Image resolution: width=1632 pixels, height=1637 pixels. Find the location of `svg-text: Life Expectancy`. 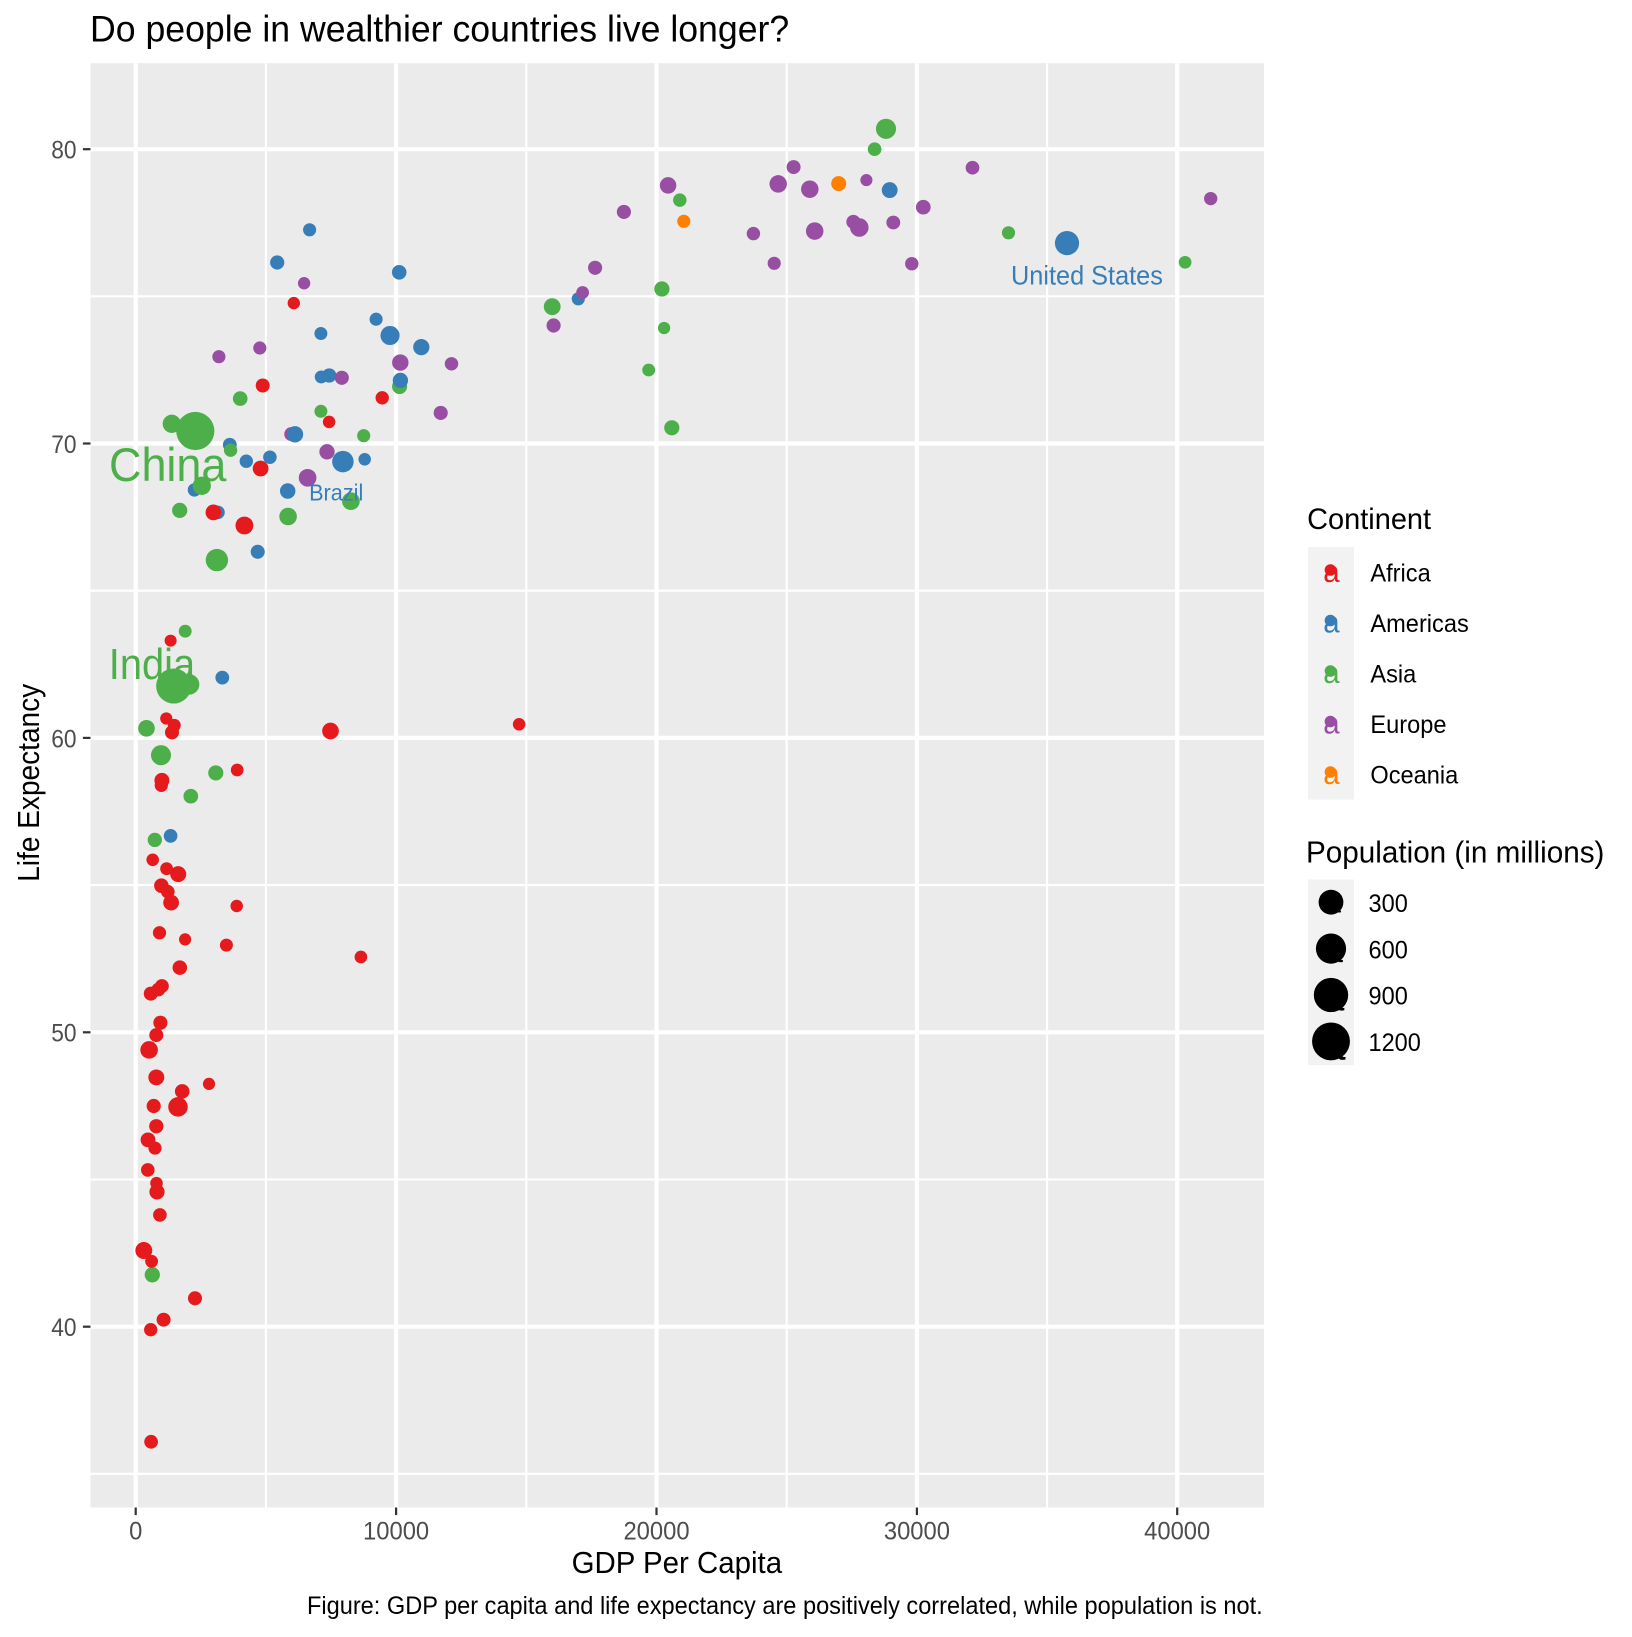

svg-text: Life Expectancy is located at coordinates (28, 782).